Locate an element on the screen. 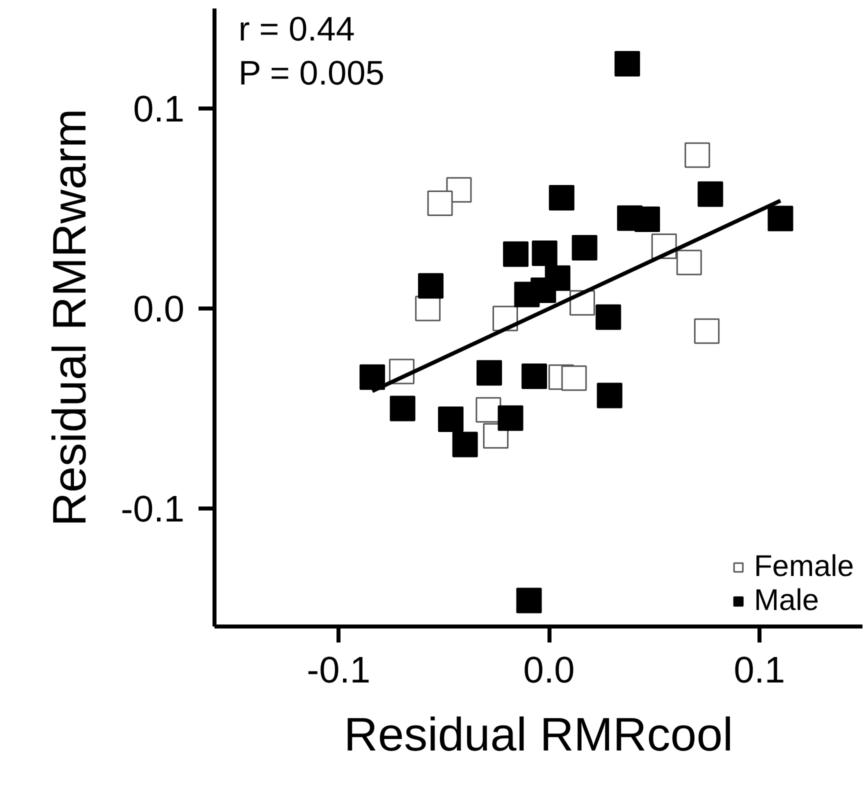 This screenshot has height=788, width=866. x-tick-label: -0.1 is located at coordinates (338, 670).